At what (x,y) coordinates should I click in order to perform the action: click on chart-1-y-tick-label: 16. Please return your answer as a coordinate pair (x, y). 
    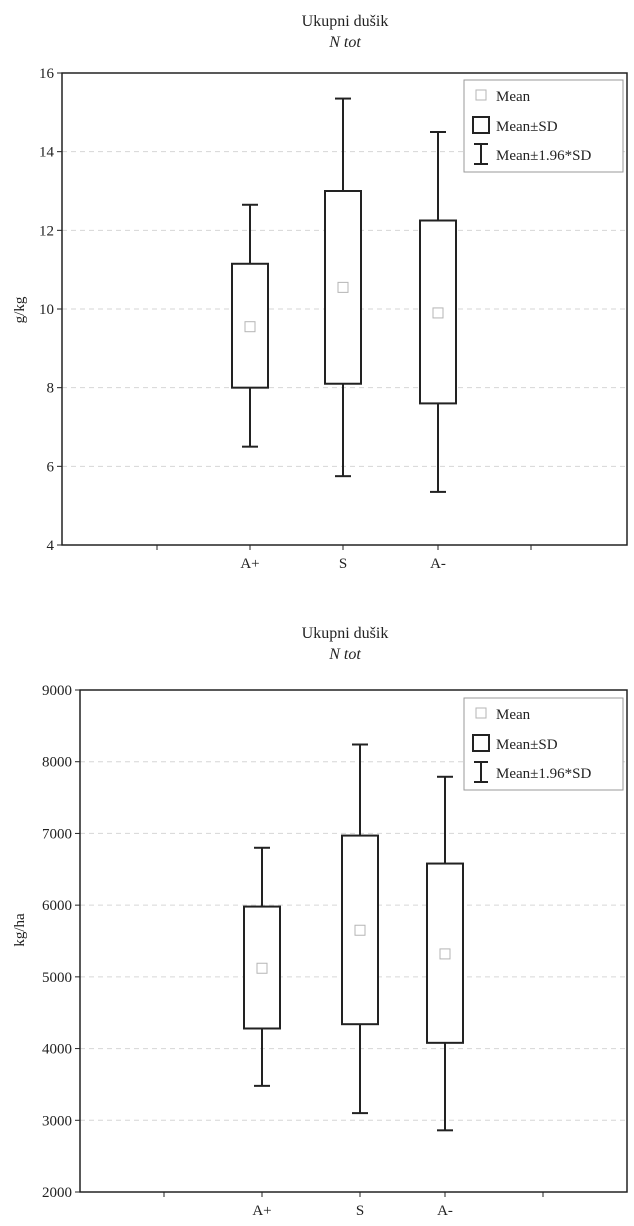
    Looking at the image, I should click on (47, 74).